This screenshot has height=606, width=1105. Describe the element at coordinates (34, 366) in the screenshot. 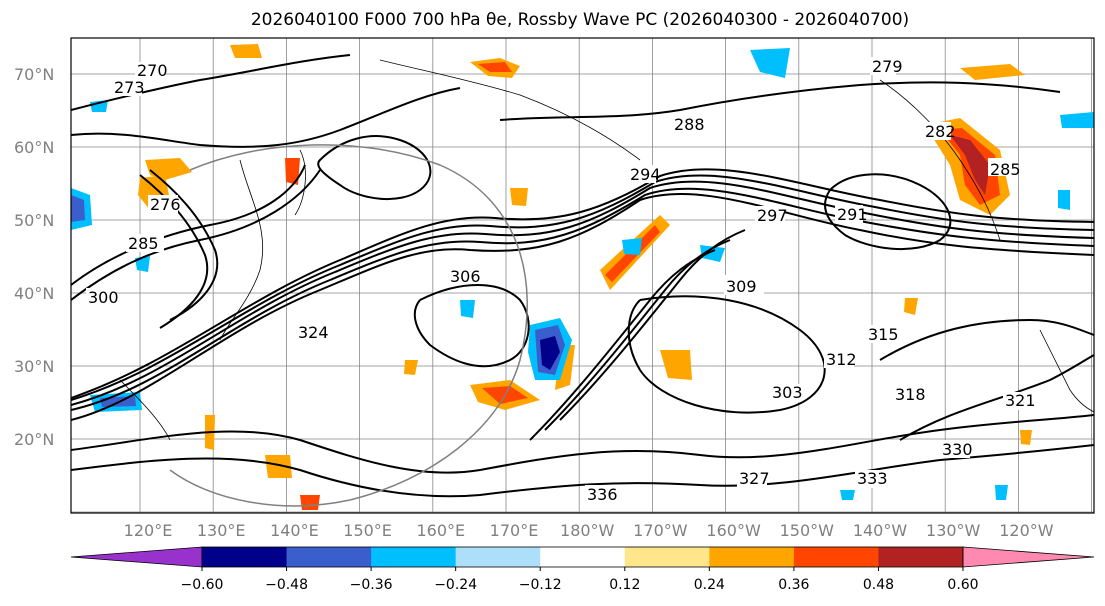

I see `lat-label: 30°N` at that location.